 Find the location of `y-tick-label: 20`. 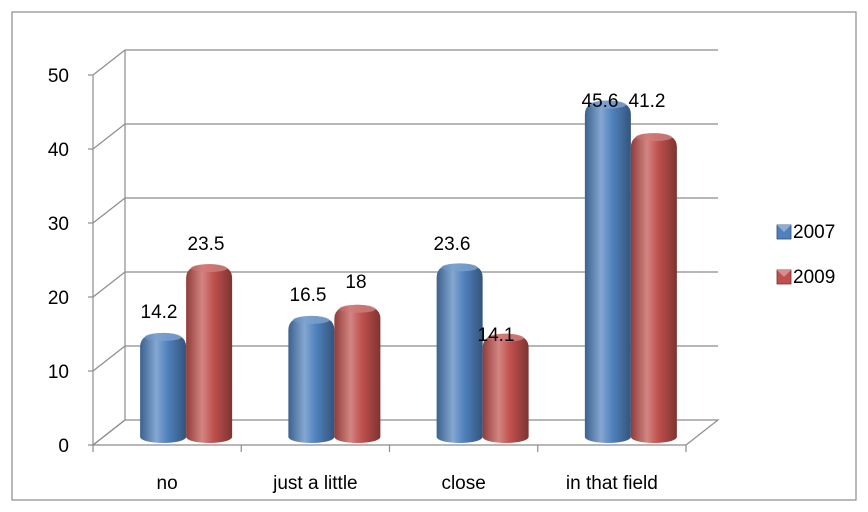

y-tick-label: 20 is located at coordinates (58, 298).